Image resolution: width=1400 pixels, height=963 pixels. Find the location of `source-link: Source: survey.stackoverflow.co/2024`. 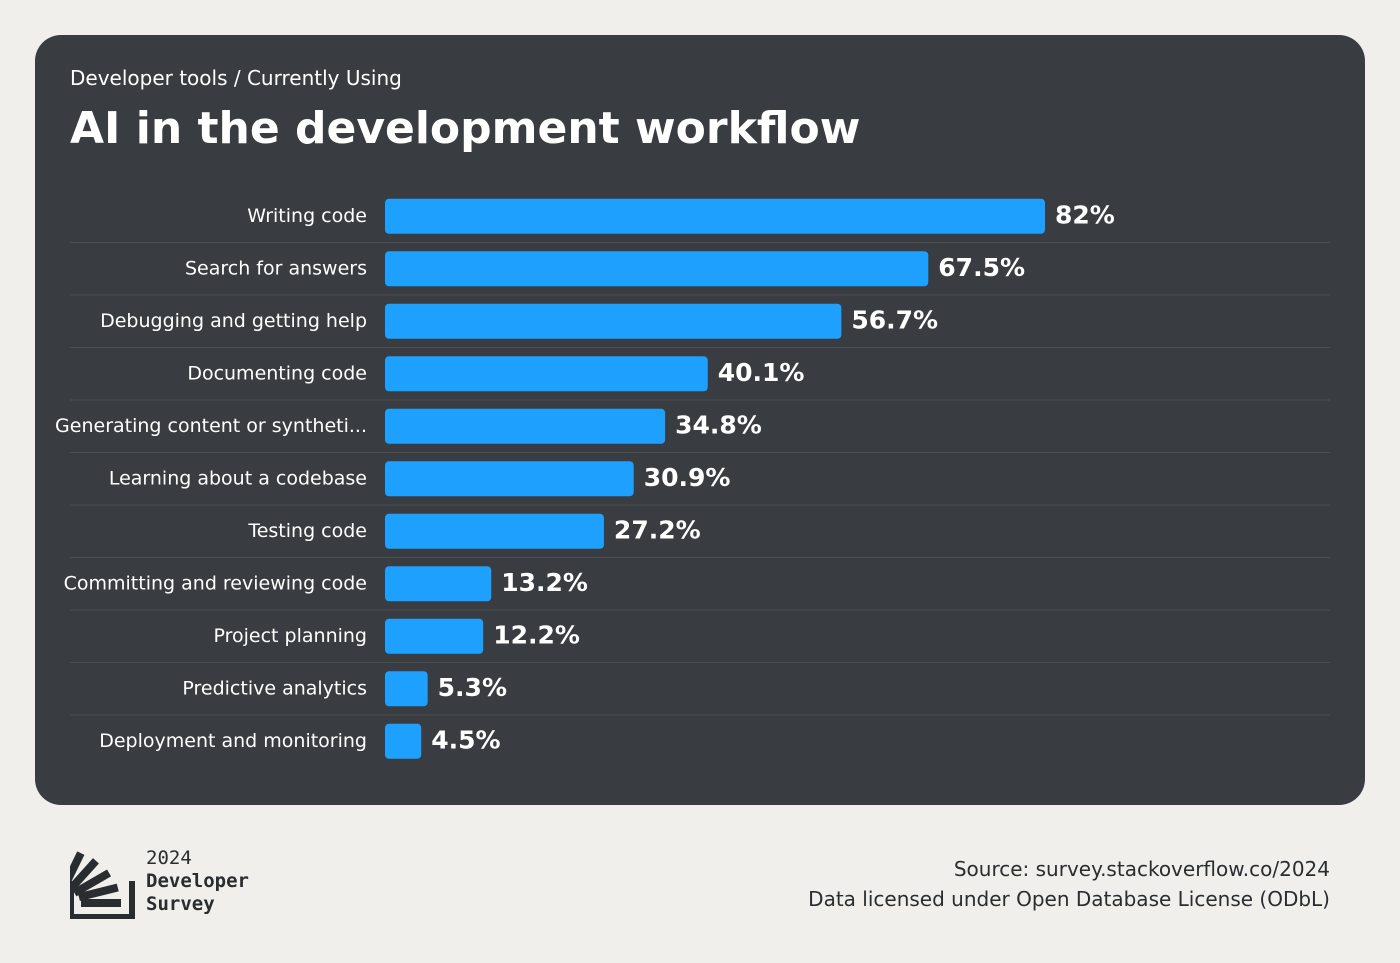

source-link: Source: survey.stackoverflow.co/2024 is located at coordinates (1141, 869).